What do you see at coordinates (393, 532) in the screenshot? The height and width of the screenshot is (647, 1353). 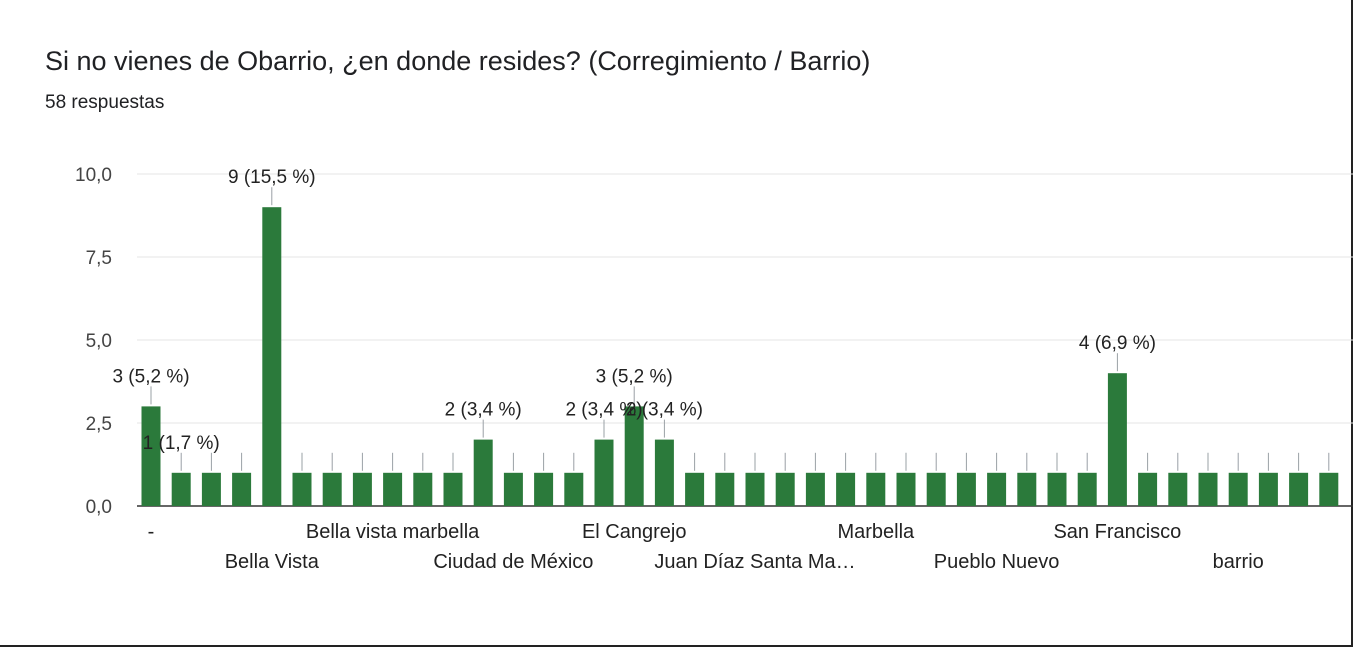 I see `category-label: Bella vista marbella` at bounding box center [393, 532].